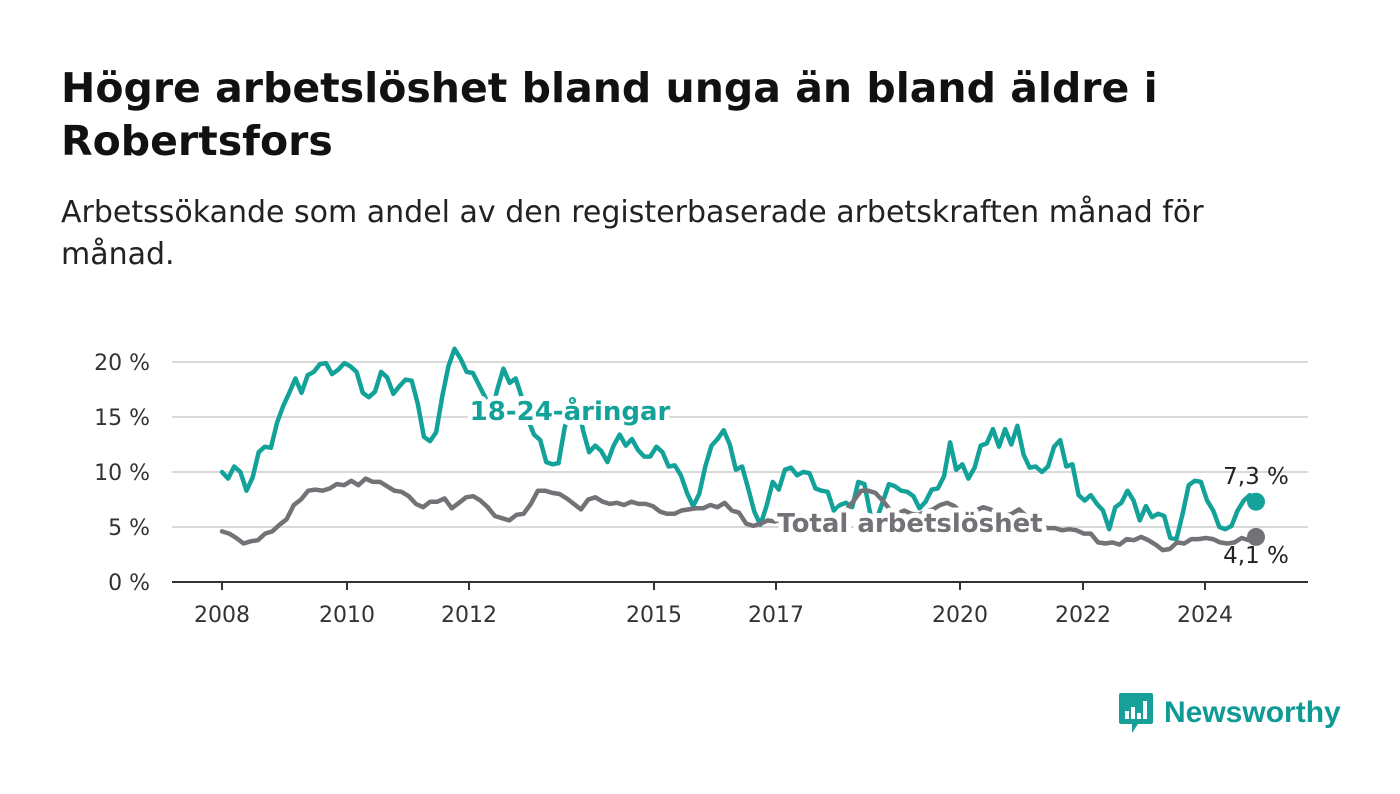  Describe the element at coordinates (1205, 615) in the screenshot. I see `x-tick-label: 2024` at that location.